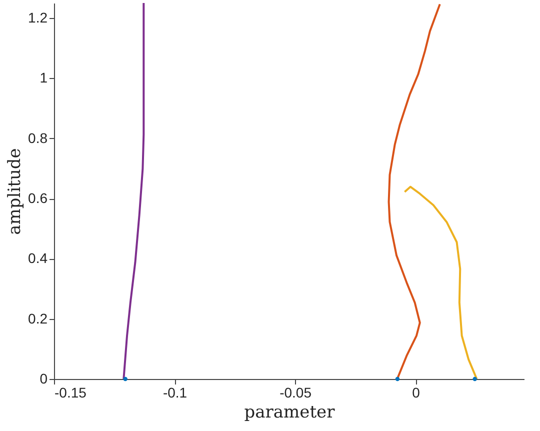 The height and width of the screenshot is (431, 540). What do you see at coordinates (416, 392) in the screenshot?
I see `x-tick-label: 0` at bounding box center [416, 392].